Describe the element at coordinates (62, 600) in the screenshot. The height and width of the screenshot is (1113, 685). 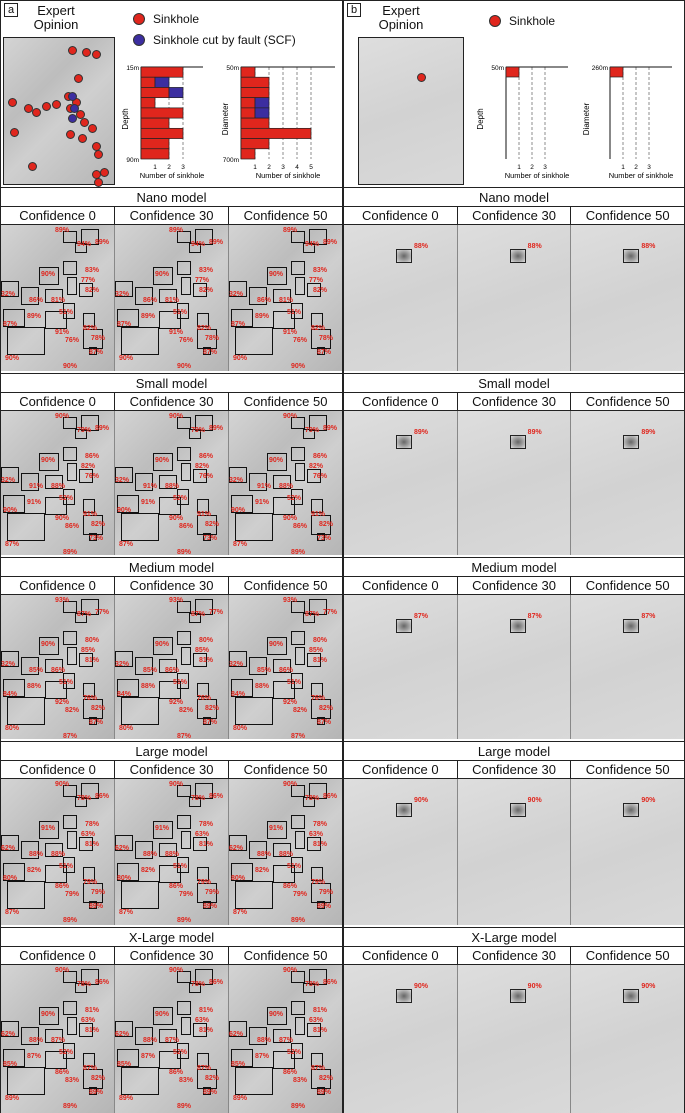
I see `confidence-percentage: 93%` at that location.